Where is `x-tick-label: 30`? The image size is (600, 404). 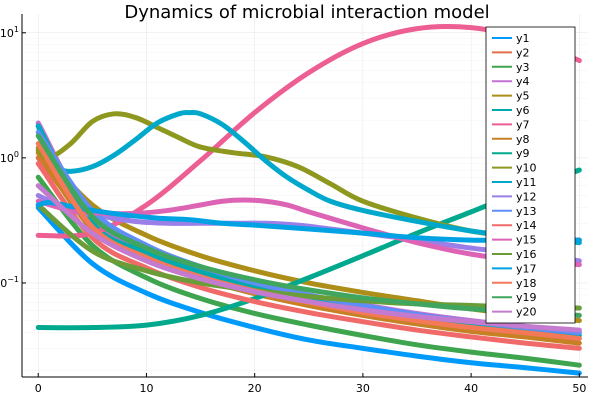 x-tick-label: 30 is located at coordinates (363, 388).